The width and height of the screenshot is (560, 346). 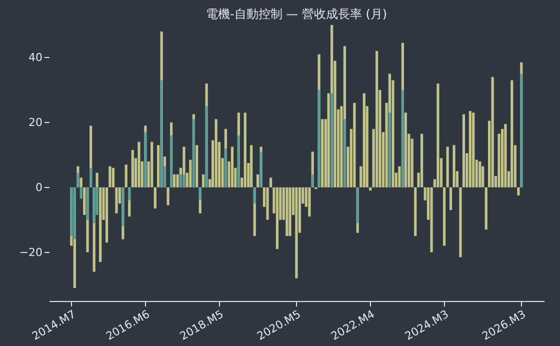 What do you see at coordinates (35, 122) in the screenshot?
I see `y-tick-label: 20` at bounding box center [35, 122].